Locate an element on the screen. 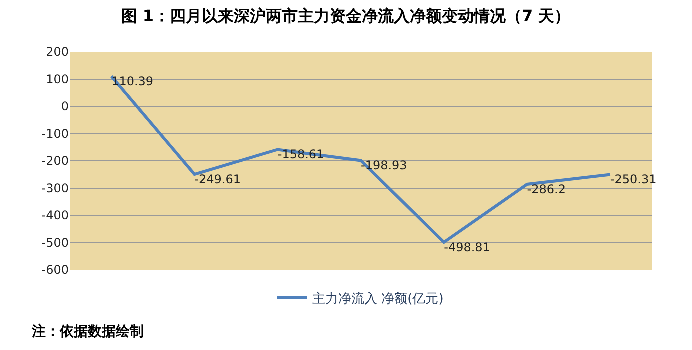  data-label: -250.31 is located at coordinates (633, 179).